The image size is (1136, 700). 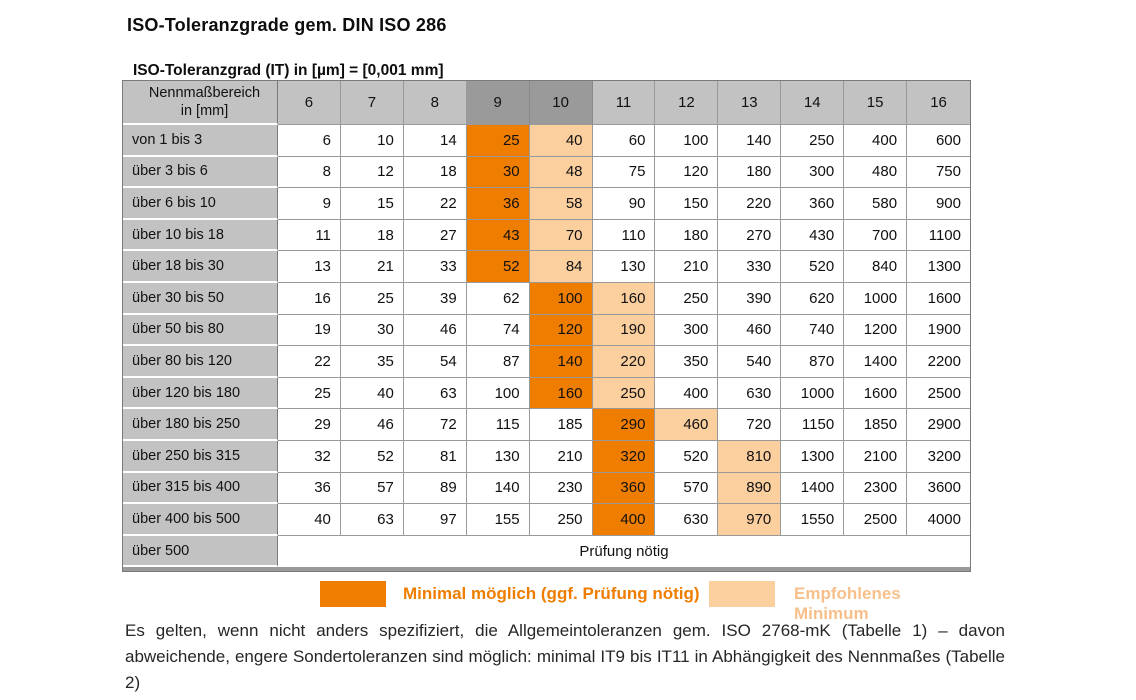 I want to click on table-bottom-strip, so click(x=546, y=569).